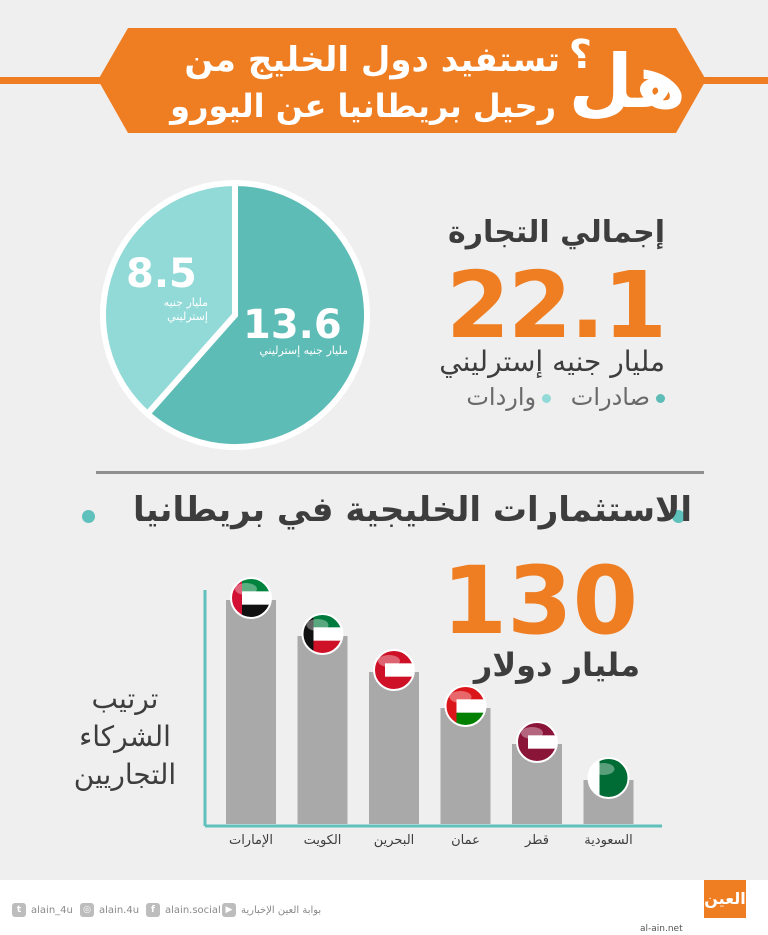 This screenshot has width=768, height=935. Describe the element at coordinates (539, 601) in the screenshot. I see `investment-value: 130` at that location.